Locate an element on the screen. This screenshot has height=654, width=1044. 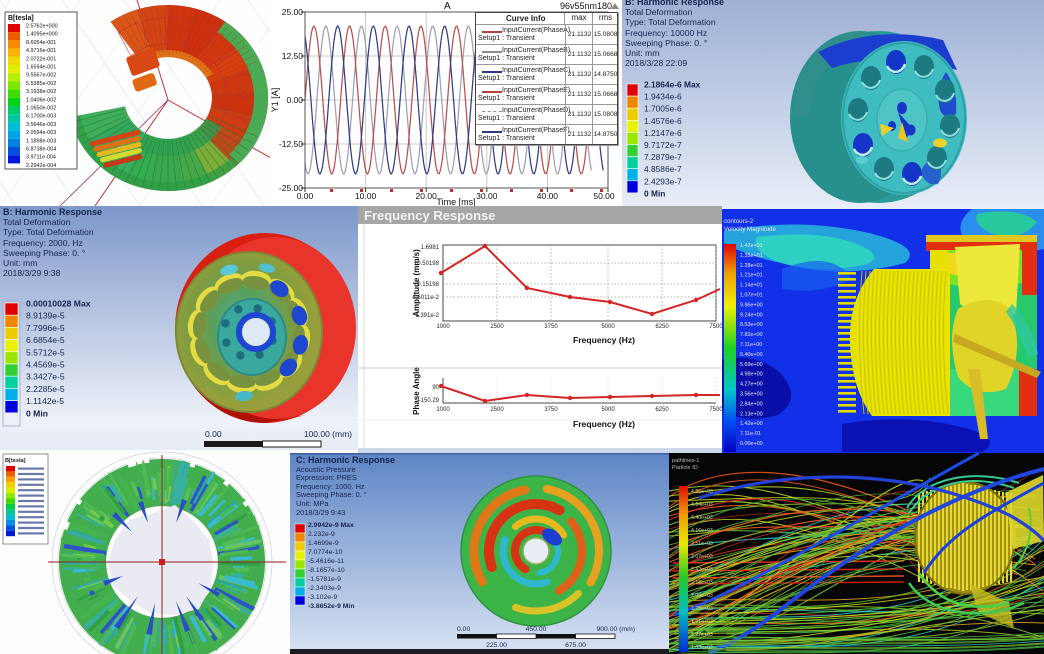
svg-text: 7.82e+00 is located at coordinates (751, 335).